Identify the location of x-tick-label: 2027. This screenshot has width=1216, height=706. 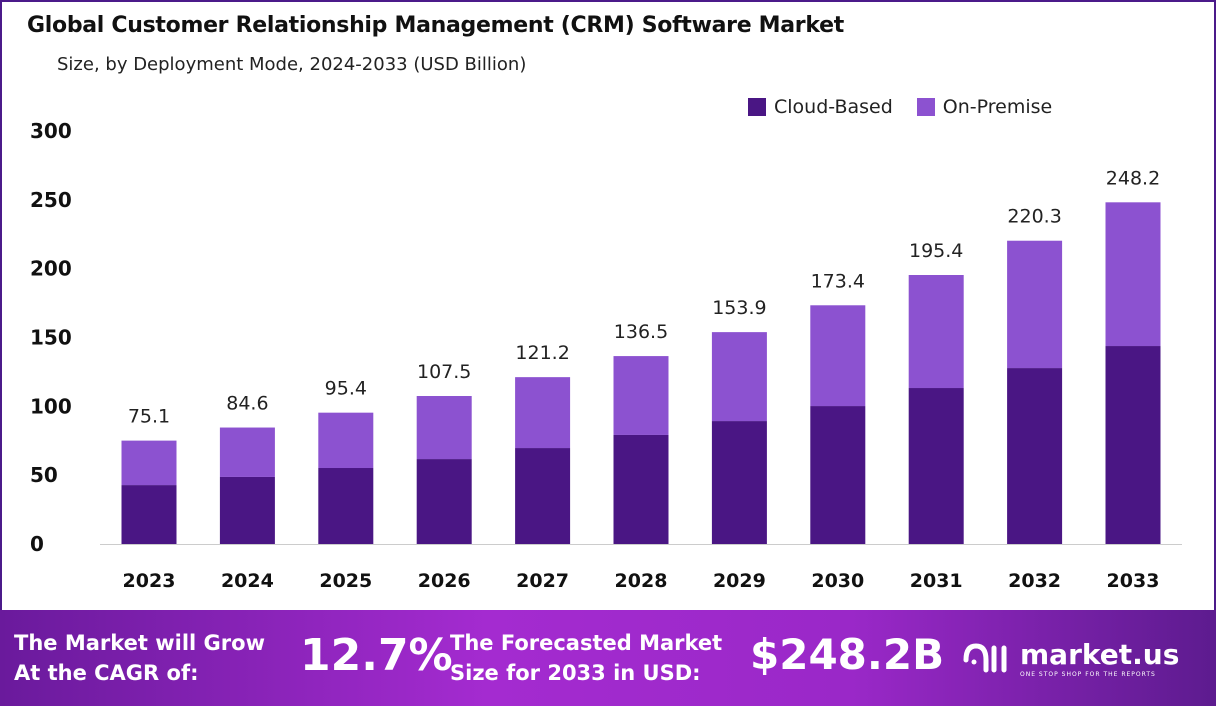
(542, 581).